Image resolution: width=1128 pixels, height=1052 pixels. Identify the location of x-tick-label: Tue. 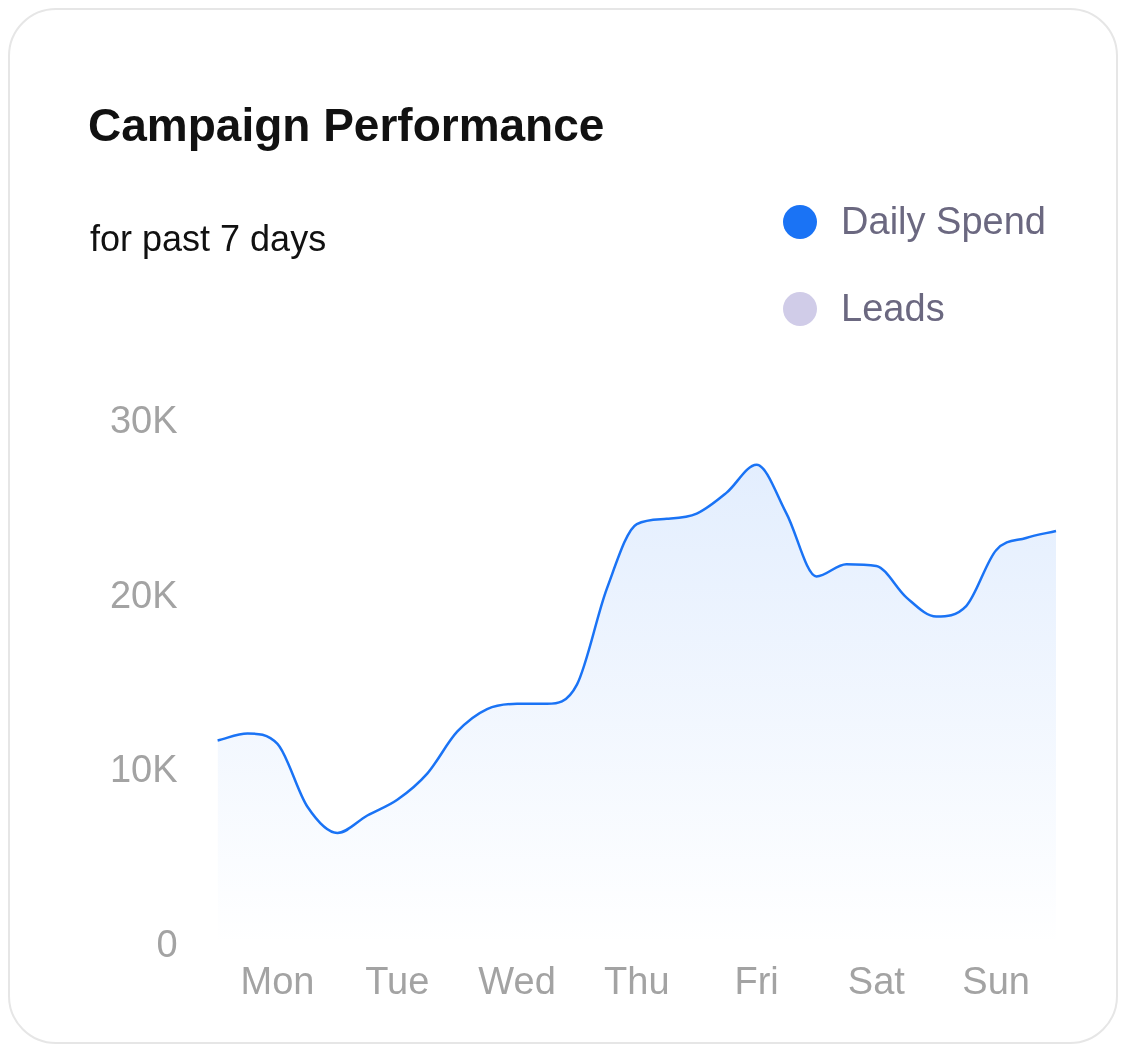
(397, 980).